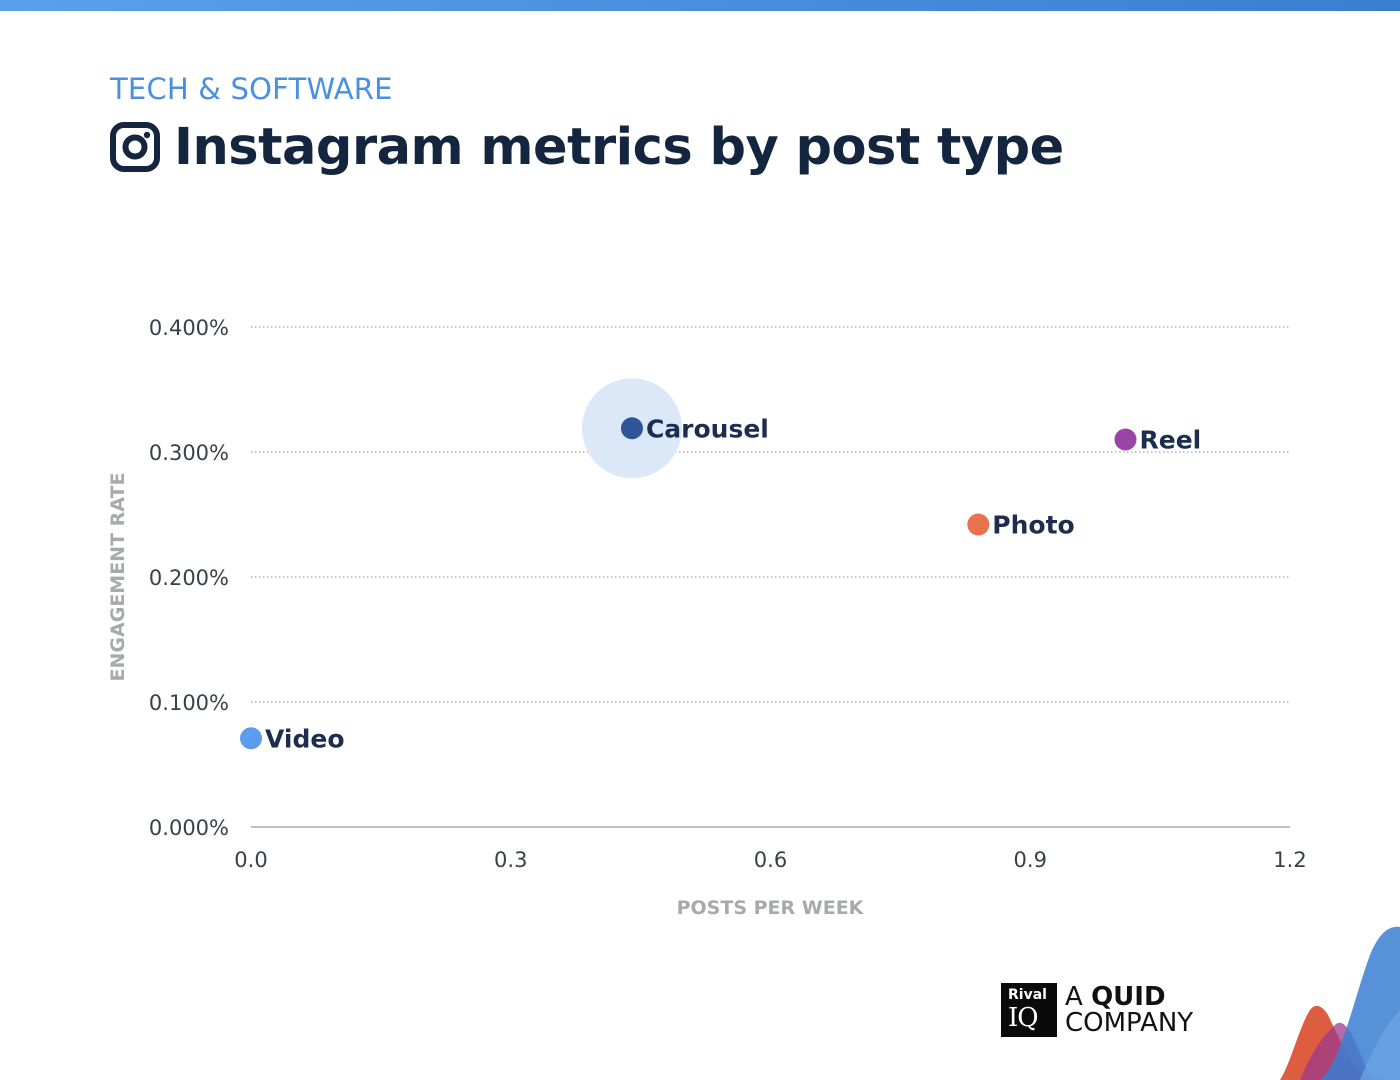 The height and width of the screenshot is (1080, 1400). What do you see at coordinates (1033, 525) in the screenshot?
I see `point-label: Photo` at bounding box center [1033, 525].